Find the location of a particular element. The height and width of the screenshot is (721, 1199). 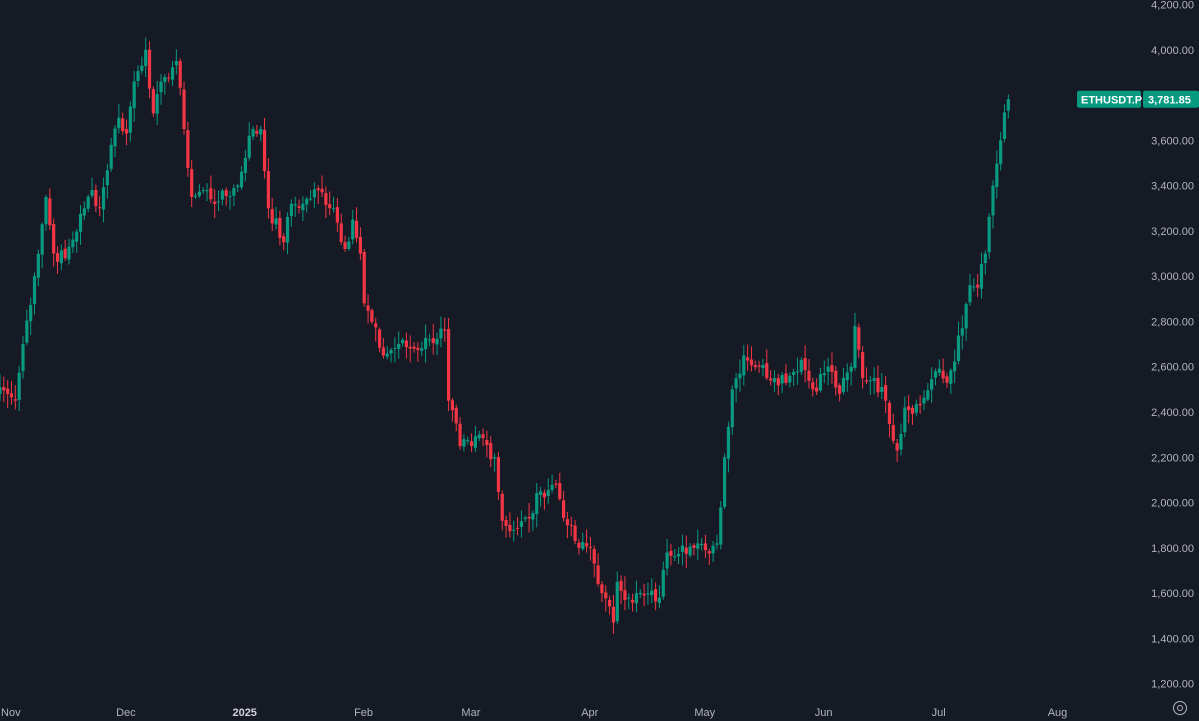

y-tick-label: 3,000.00 is located at coordinates (1172, 277).